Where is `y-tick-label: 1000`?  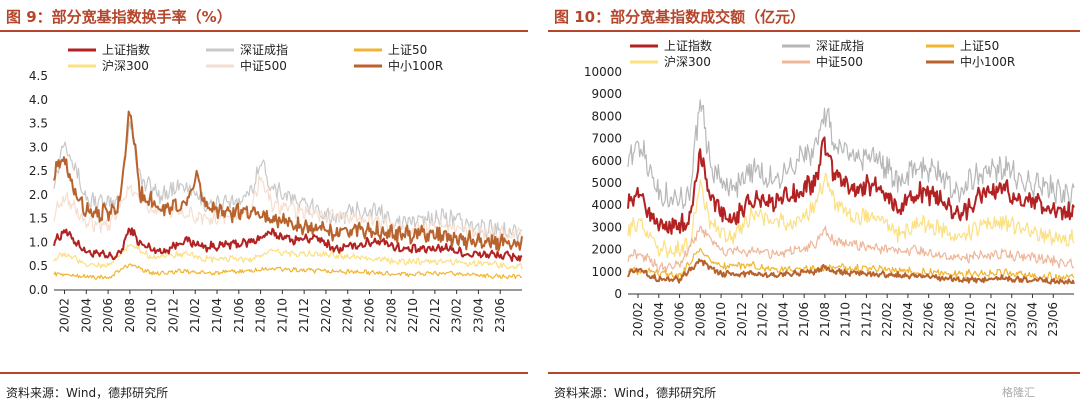
y-tick-label: 1000 is located at coordinates (606, 272).